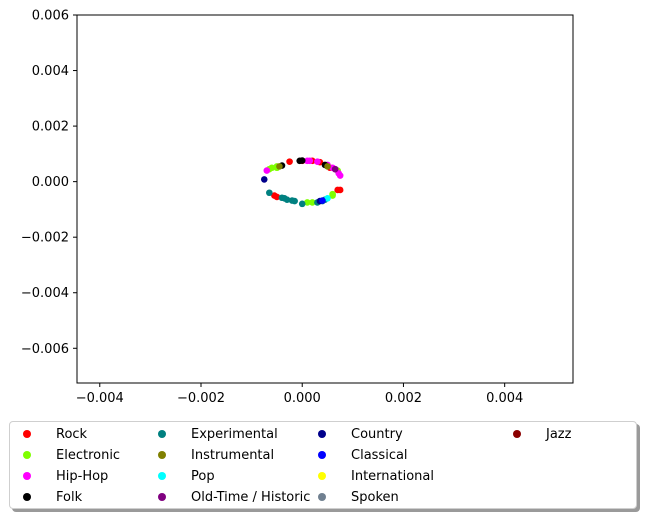 This screenshot has height=519, width=649. Describe the element at coordinates (186, 476) in the screenshot. I see `legend-item-pop: Pop` at that location.